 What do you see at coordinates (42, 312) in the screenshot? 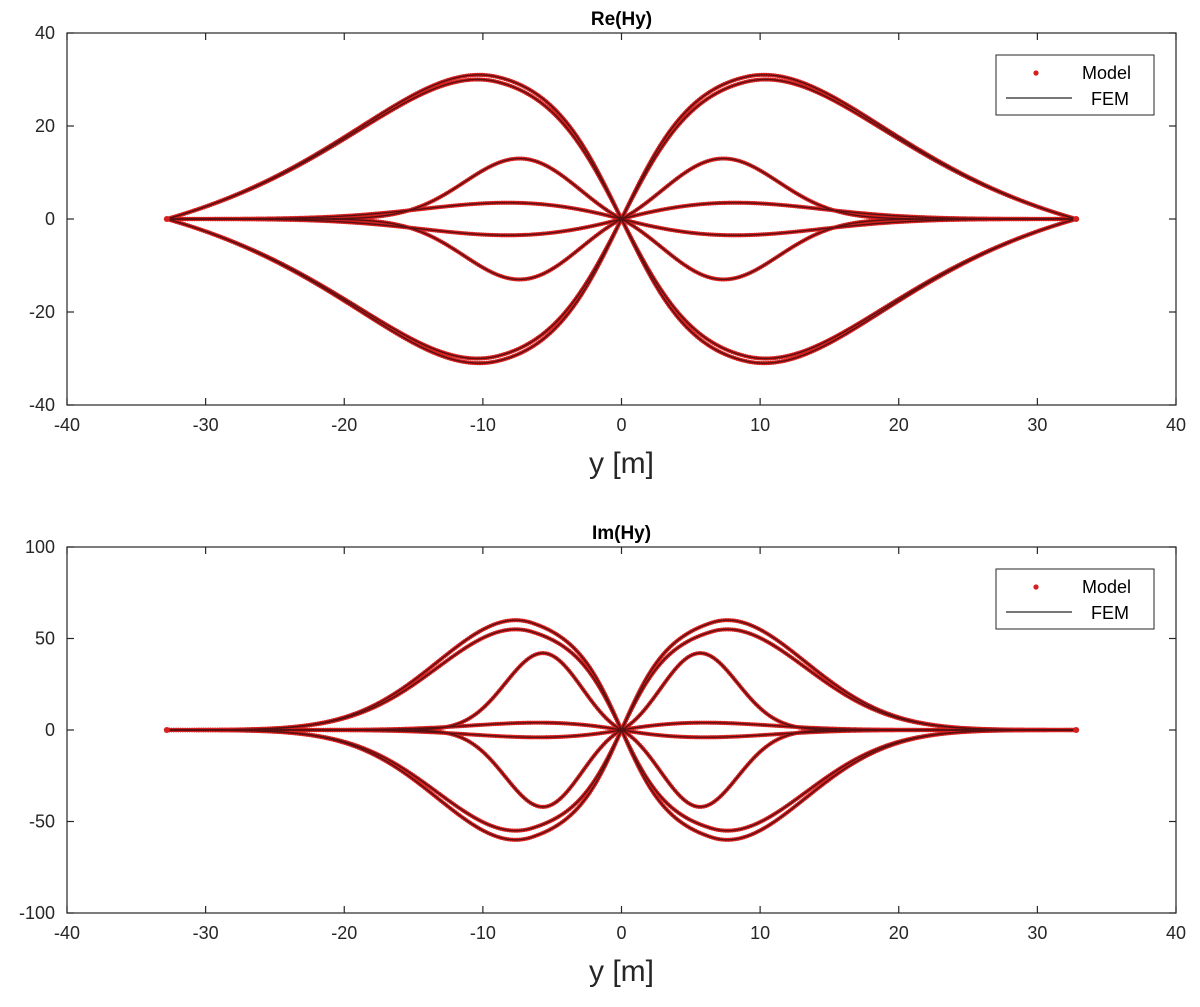
I see `y-tick-label: -20` at bounding box center [42, 312].